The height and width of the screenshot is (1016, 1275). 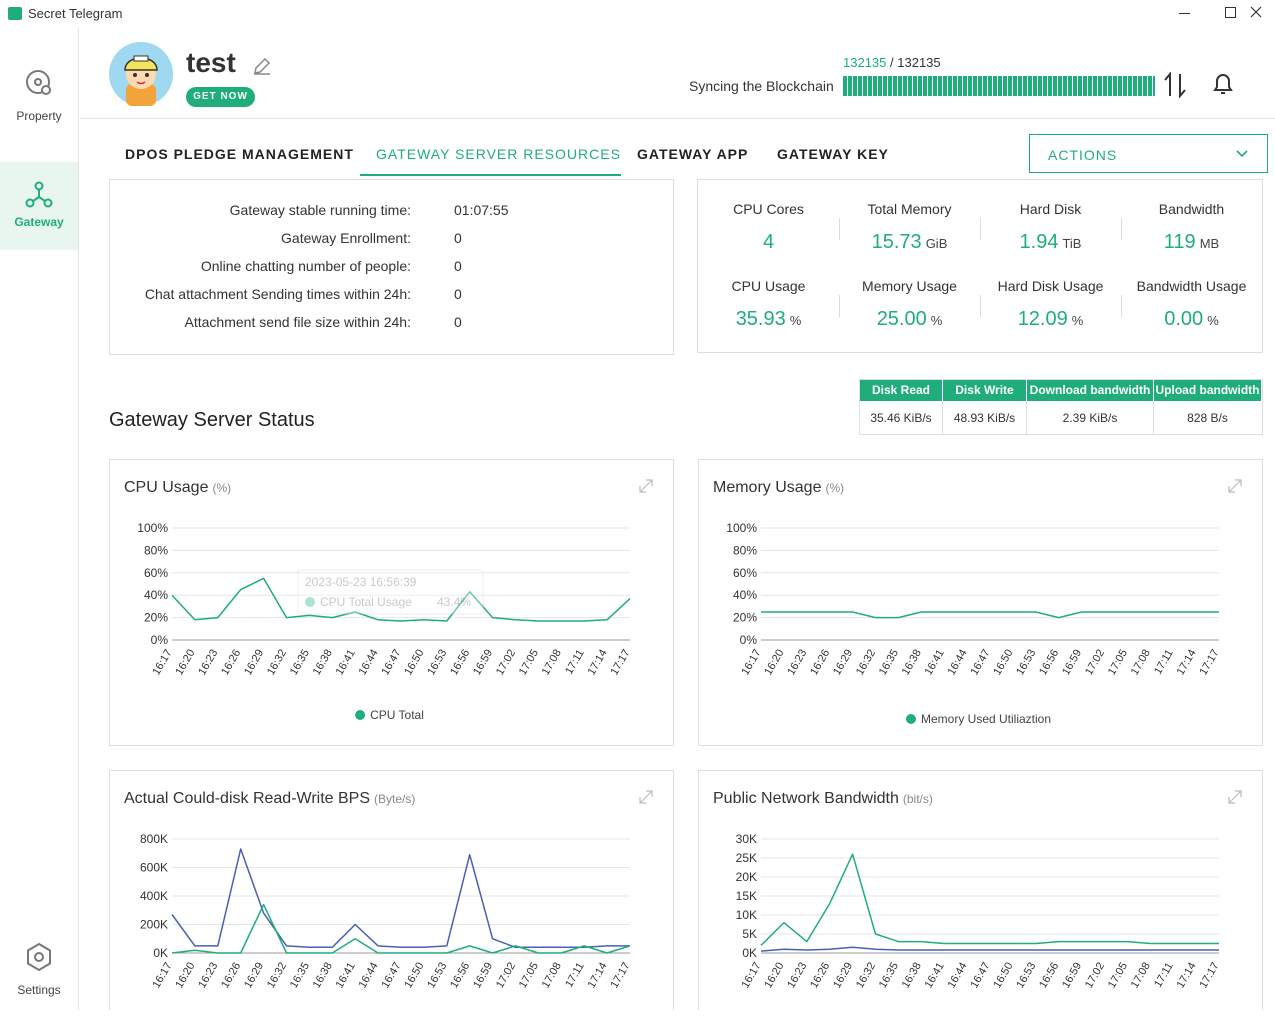 I want to click on gateway-nav: Gateway, so click(x=39, y=206).